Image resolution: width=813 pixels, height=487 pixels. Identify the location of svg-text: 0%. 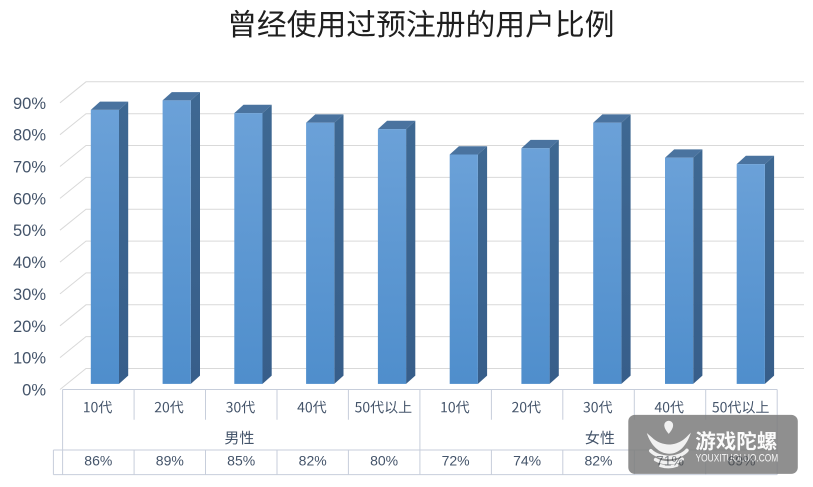
(34, 391).